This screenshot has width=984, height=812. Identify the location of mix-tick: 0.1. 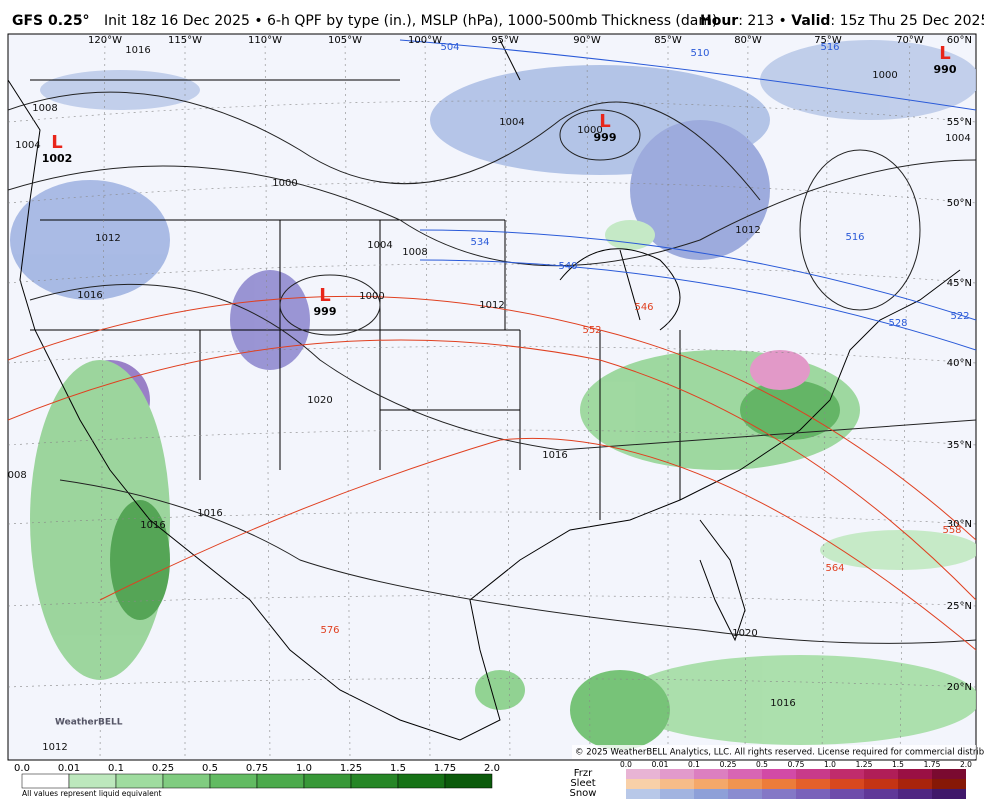
(694, 764).